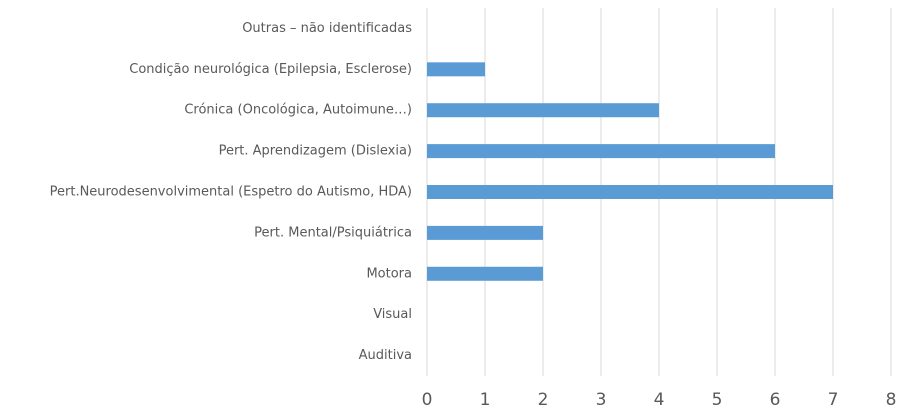  I want to click on y-tick-label: Crónica (Oncológica, Autoimune…), so click(298, 110).